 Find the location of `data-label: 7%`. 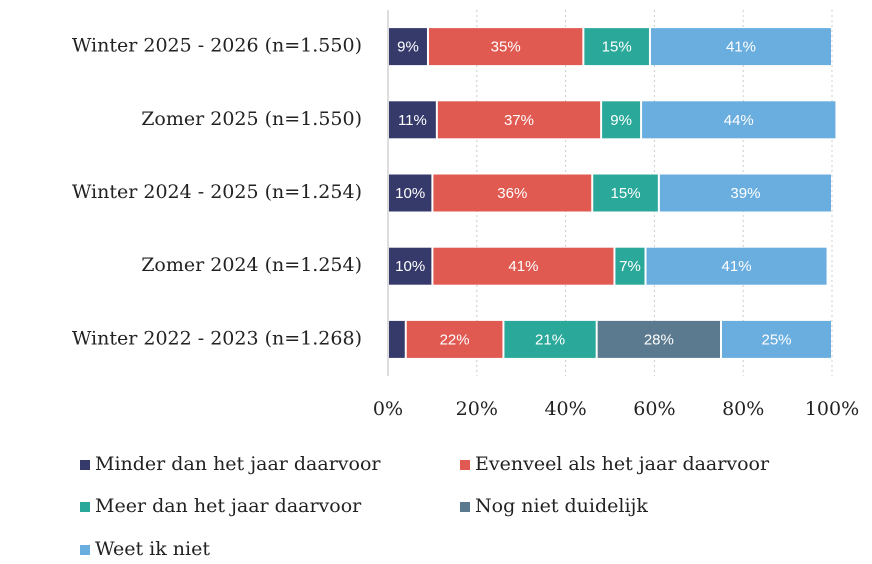

data-label: 7% is located at coordinates (630, 266).